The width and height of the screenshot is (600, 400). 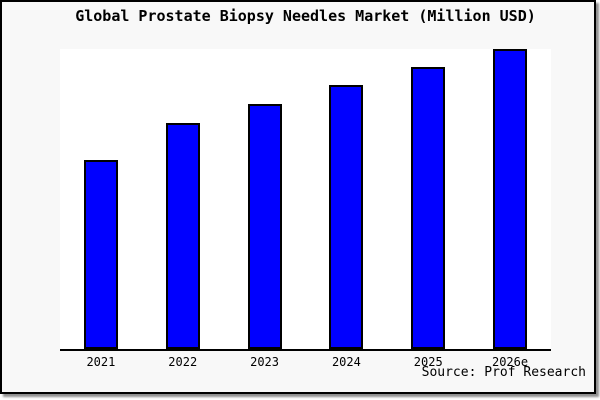 What do you see at coordinates (100, 254) in the screenshot?
I see `bar-2021` at bounding box center [100, 254].